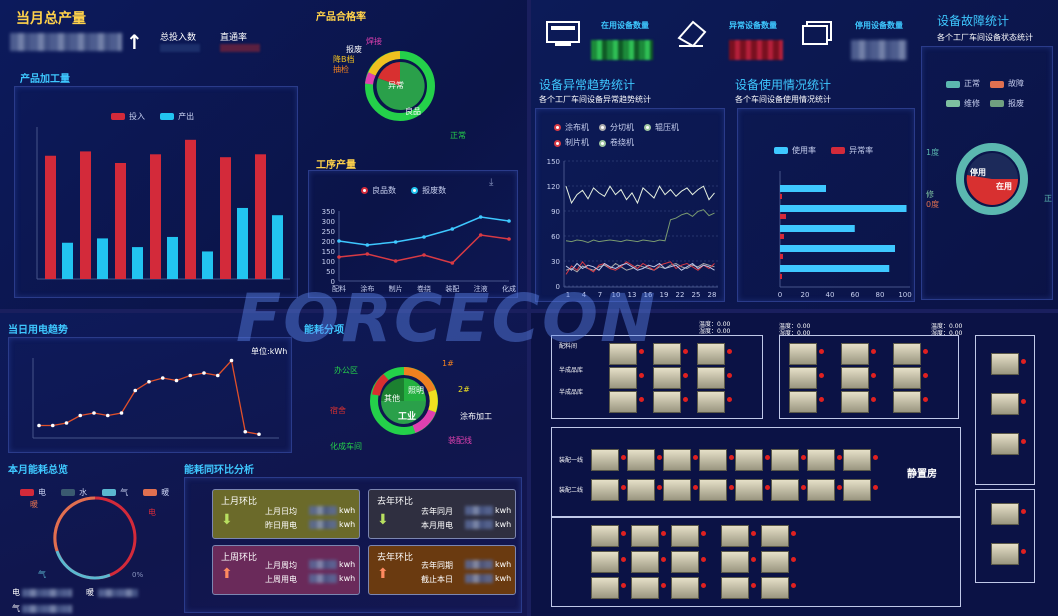 The height and width of the screenshot is (616, 1058). Describe the element at coordinates (973, 21) in the screenshot. I see `fault-stats-title: 设备故障统计` at that location.